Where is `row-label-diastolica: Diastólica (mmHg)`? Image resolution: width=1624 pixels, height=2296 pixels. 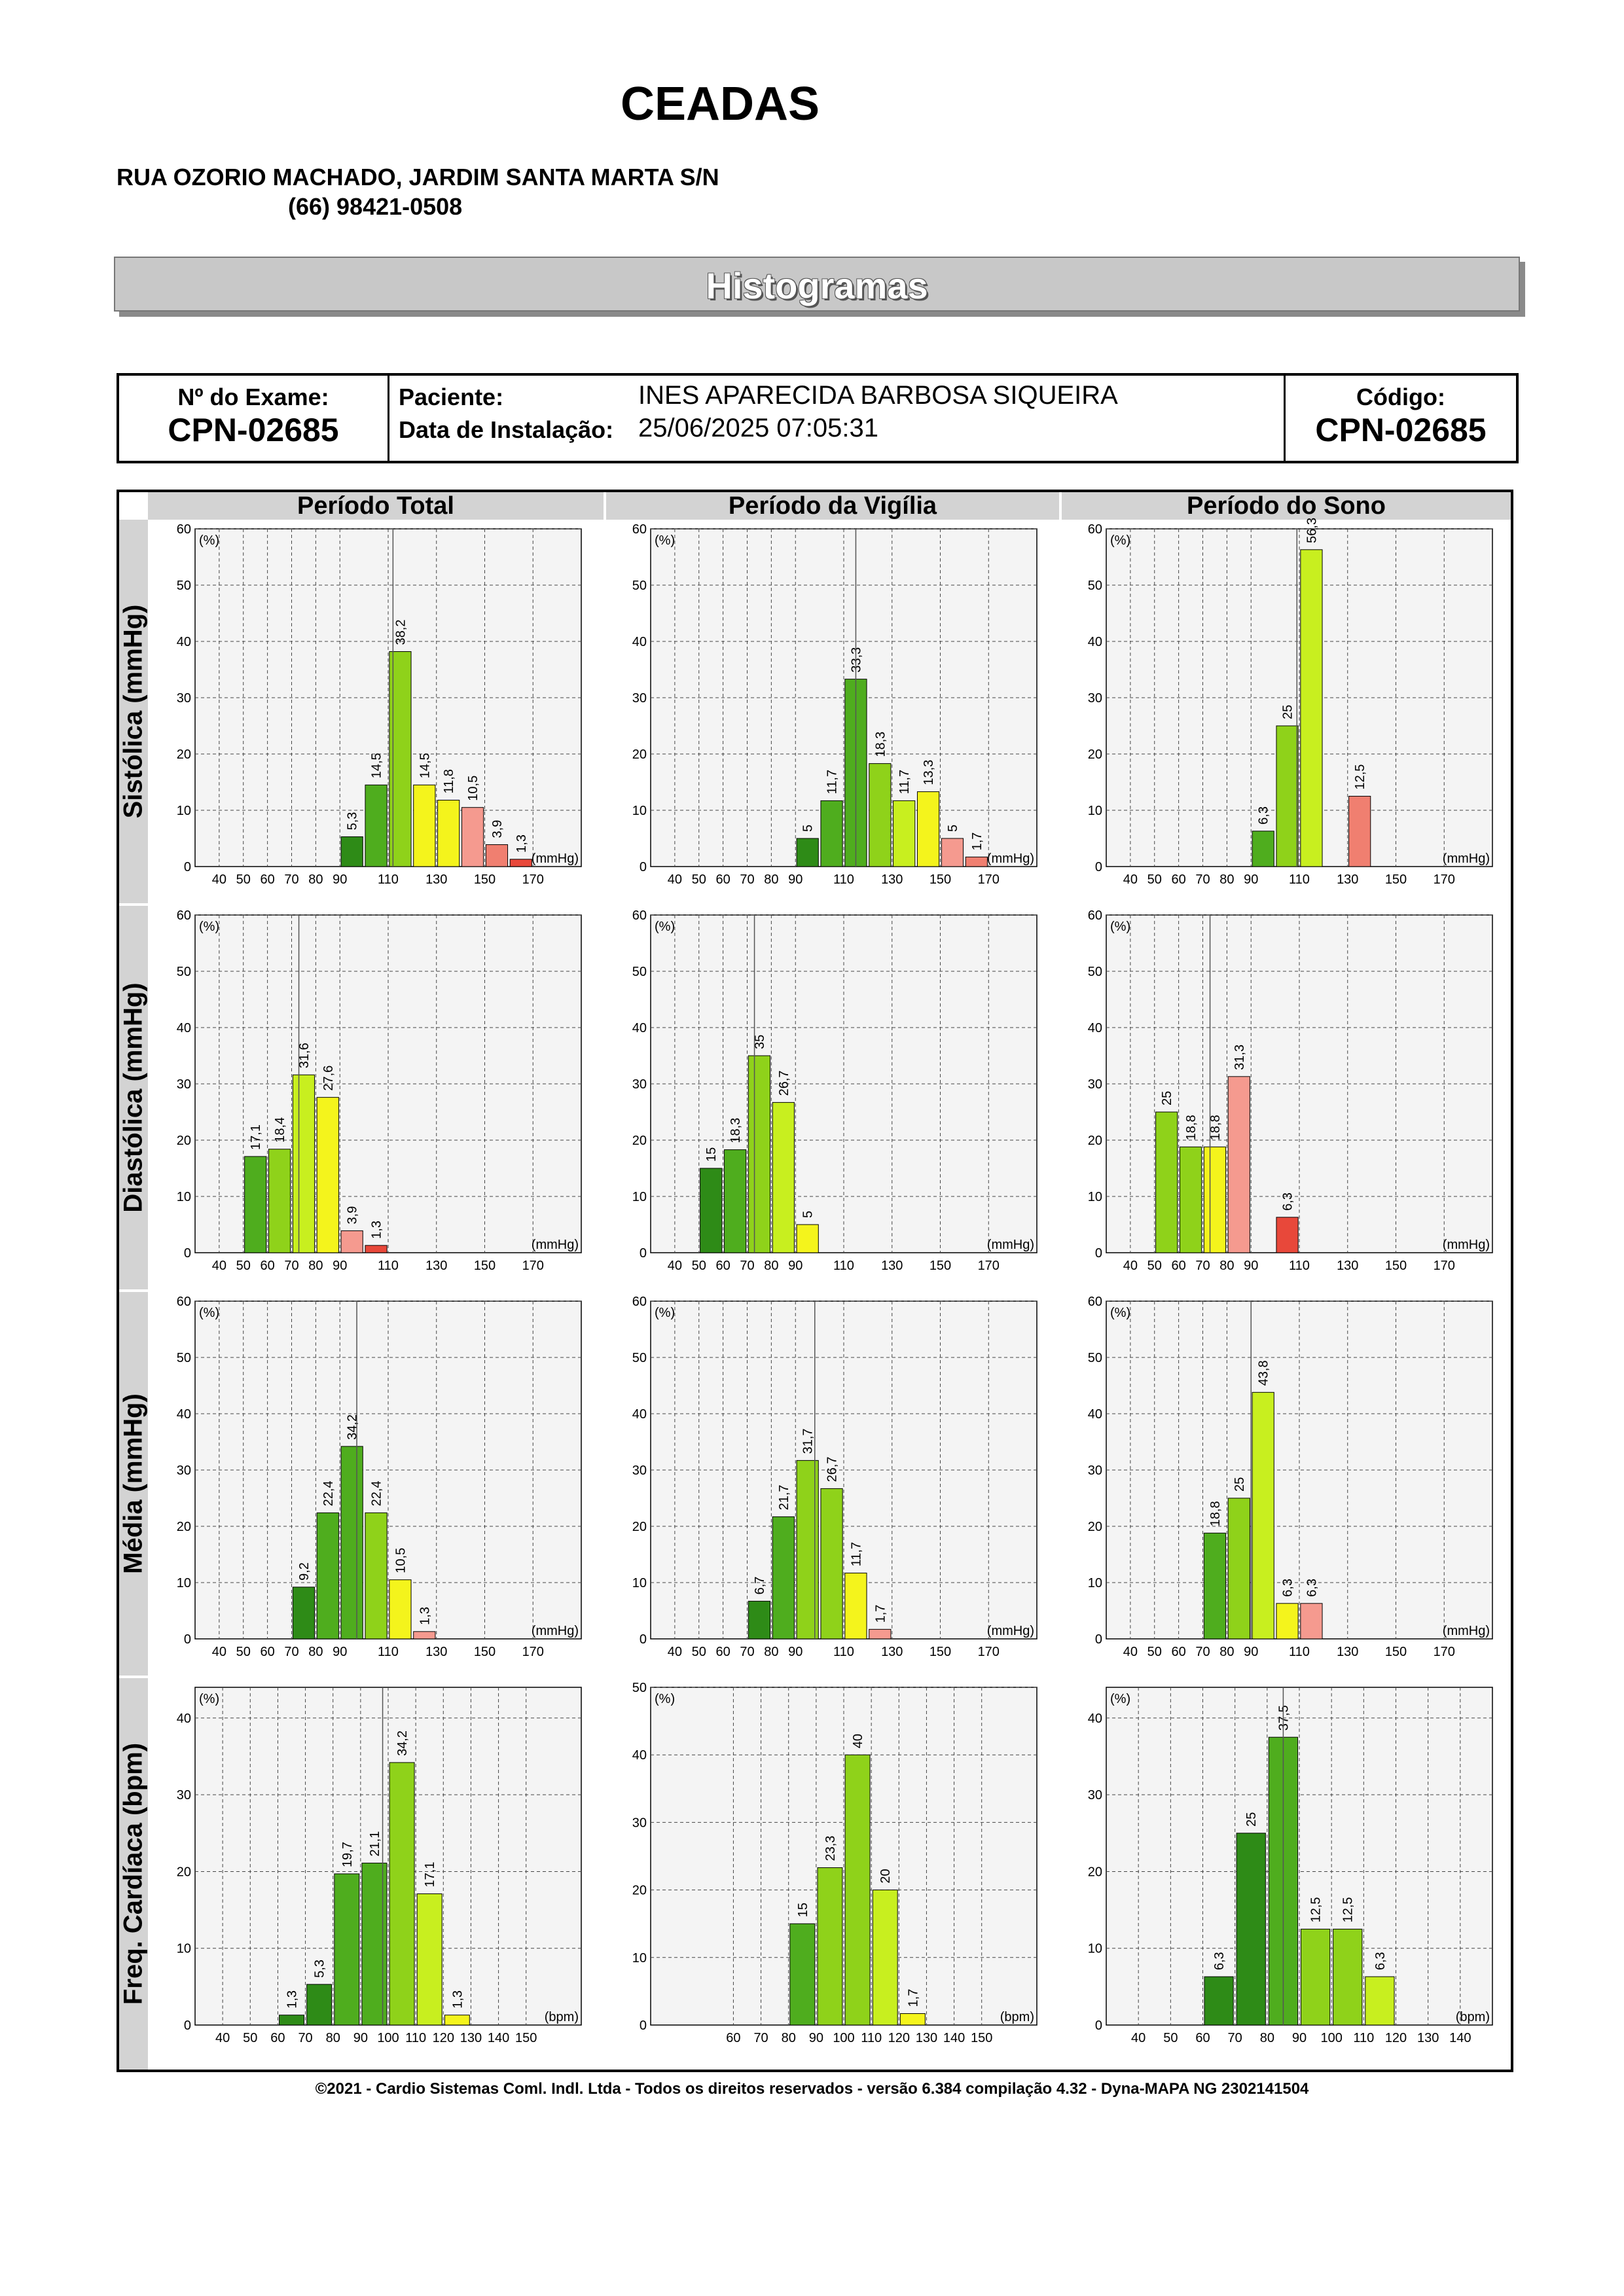 row-label-diastolica: Diastólica (mmHg) is located at coordinates (133, 1097).